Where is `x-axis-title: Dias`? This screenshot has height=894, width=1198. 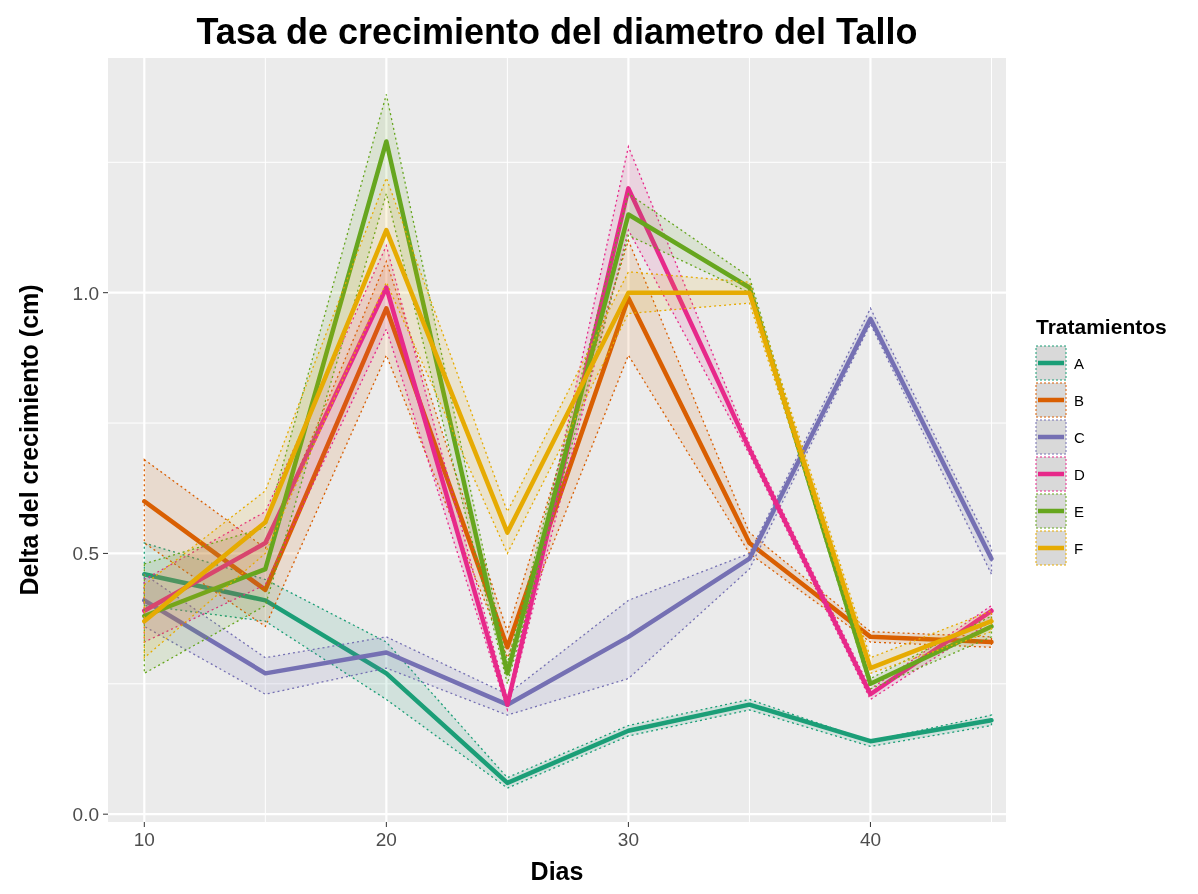 x-axis-title: Dias is located at coordinates (557, 871).